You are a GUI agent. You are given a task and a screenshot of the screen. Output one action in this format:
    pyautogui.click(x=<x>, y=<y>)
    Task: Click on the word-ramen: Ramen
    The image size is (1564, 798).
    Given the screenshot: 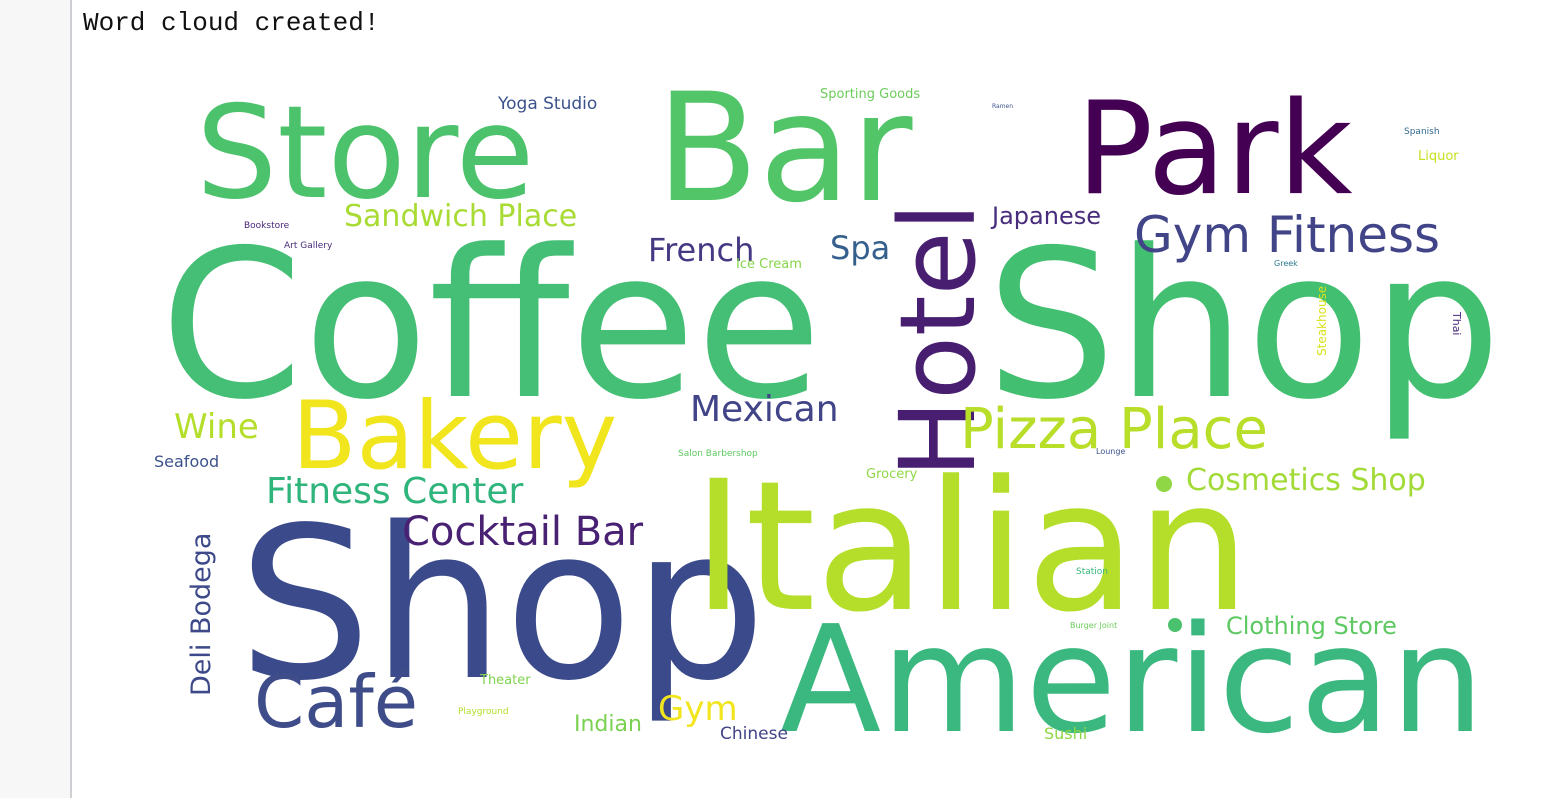 What is the action you would take?
    pyautogui.click(x=1003, y=106)
    